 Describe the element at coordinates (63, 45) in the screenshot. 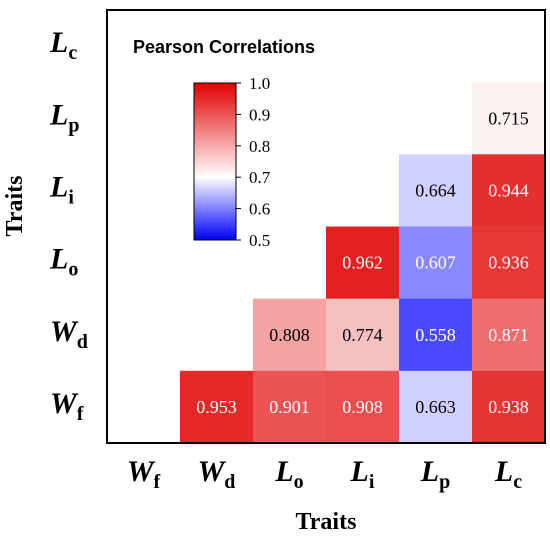

I see `y-tick-label: Lc` at that location.